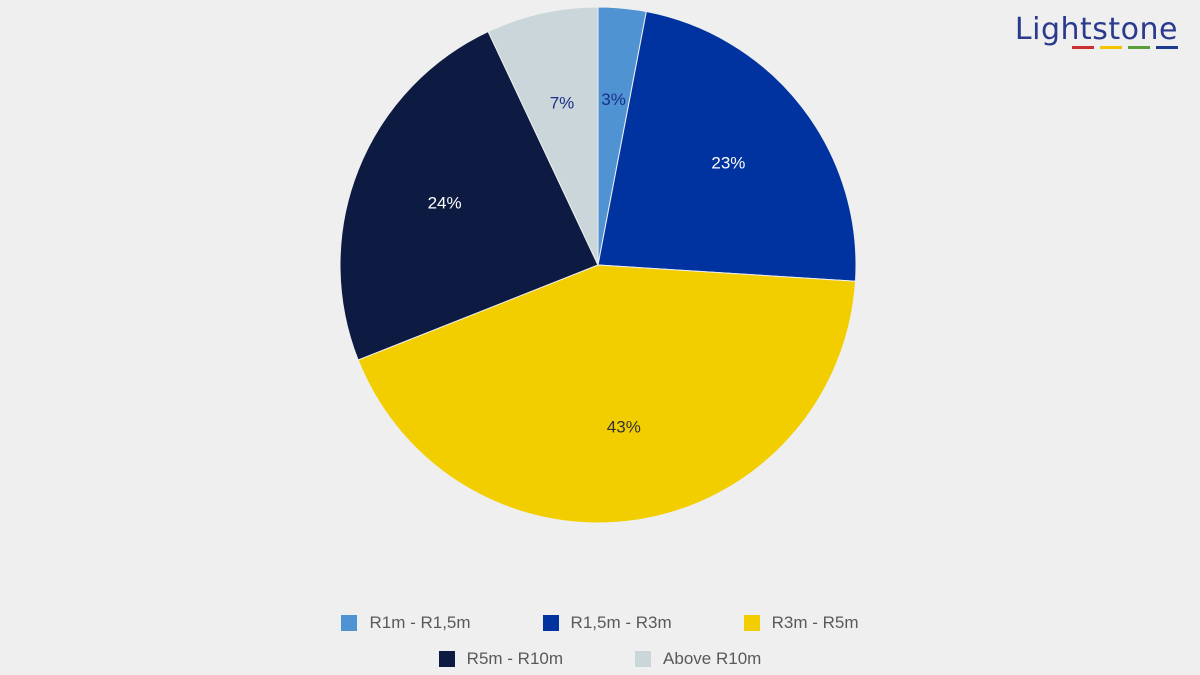 The image size is (1200, 675). I want to click on logo-bar-green, so click(1139, 47).